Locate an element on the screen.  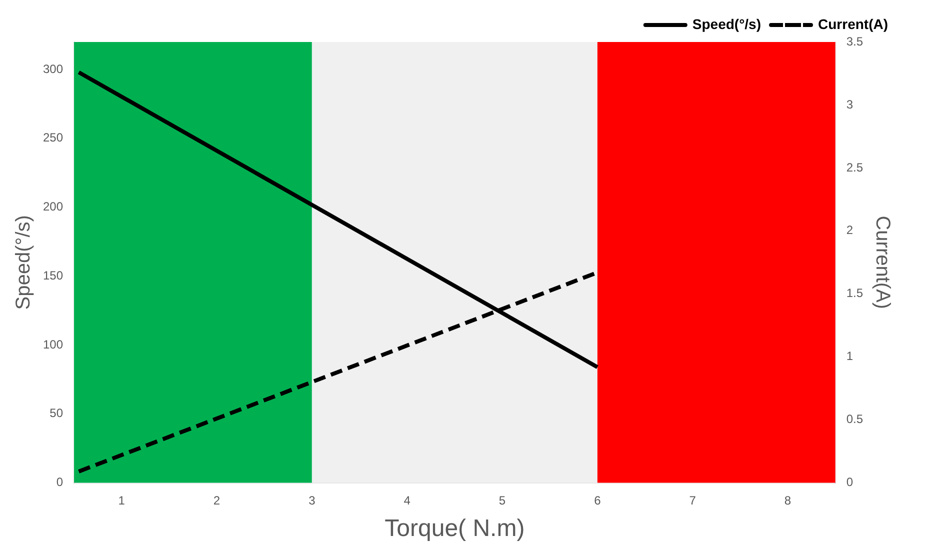
y2-tick-label: 3 is located at coordinates (850, 104).